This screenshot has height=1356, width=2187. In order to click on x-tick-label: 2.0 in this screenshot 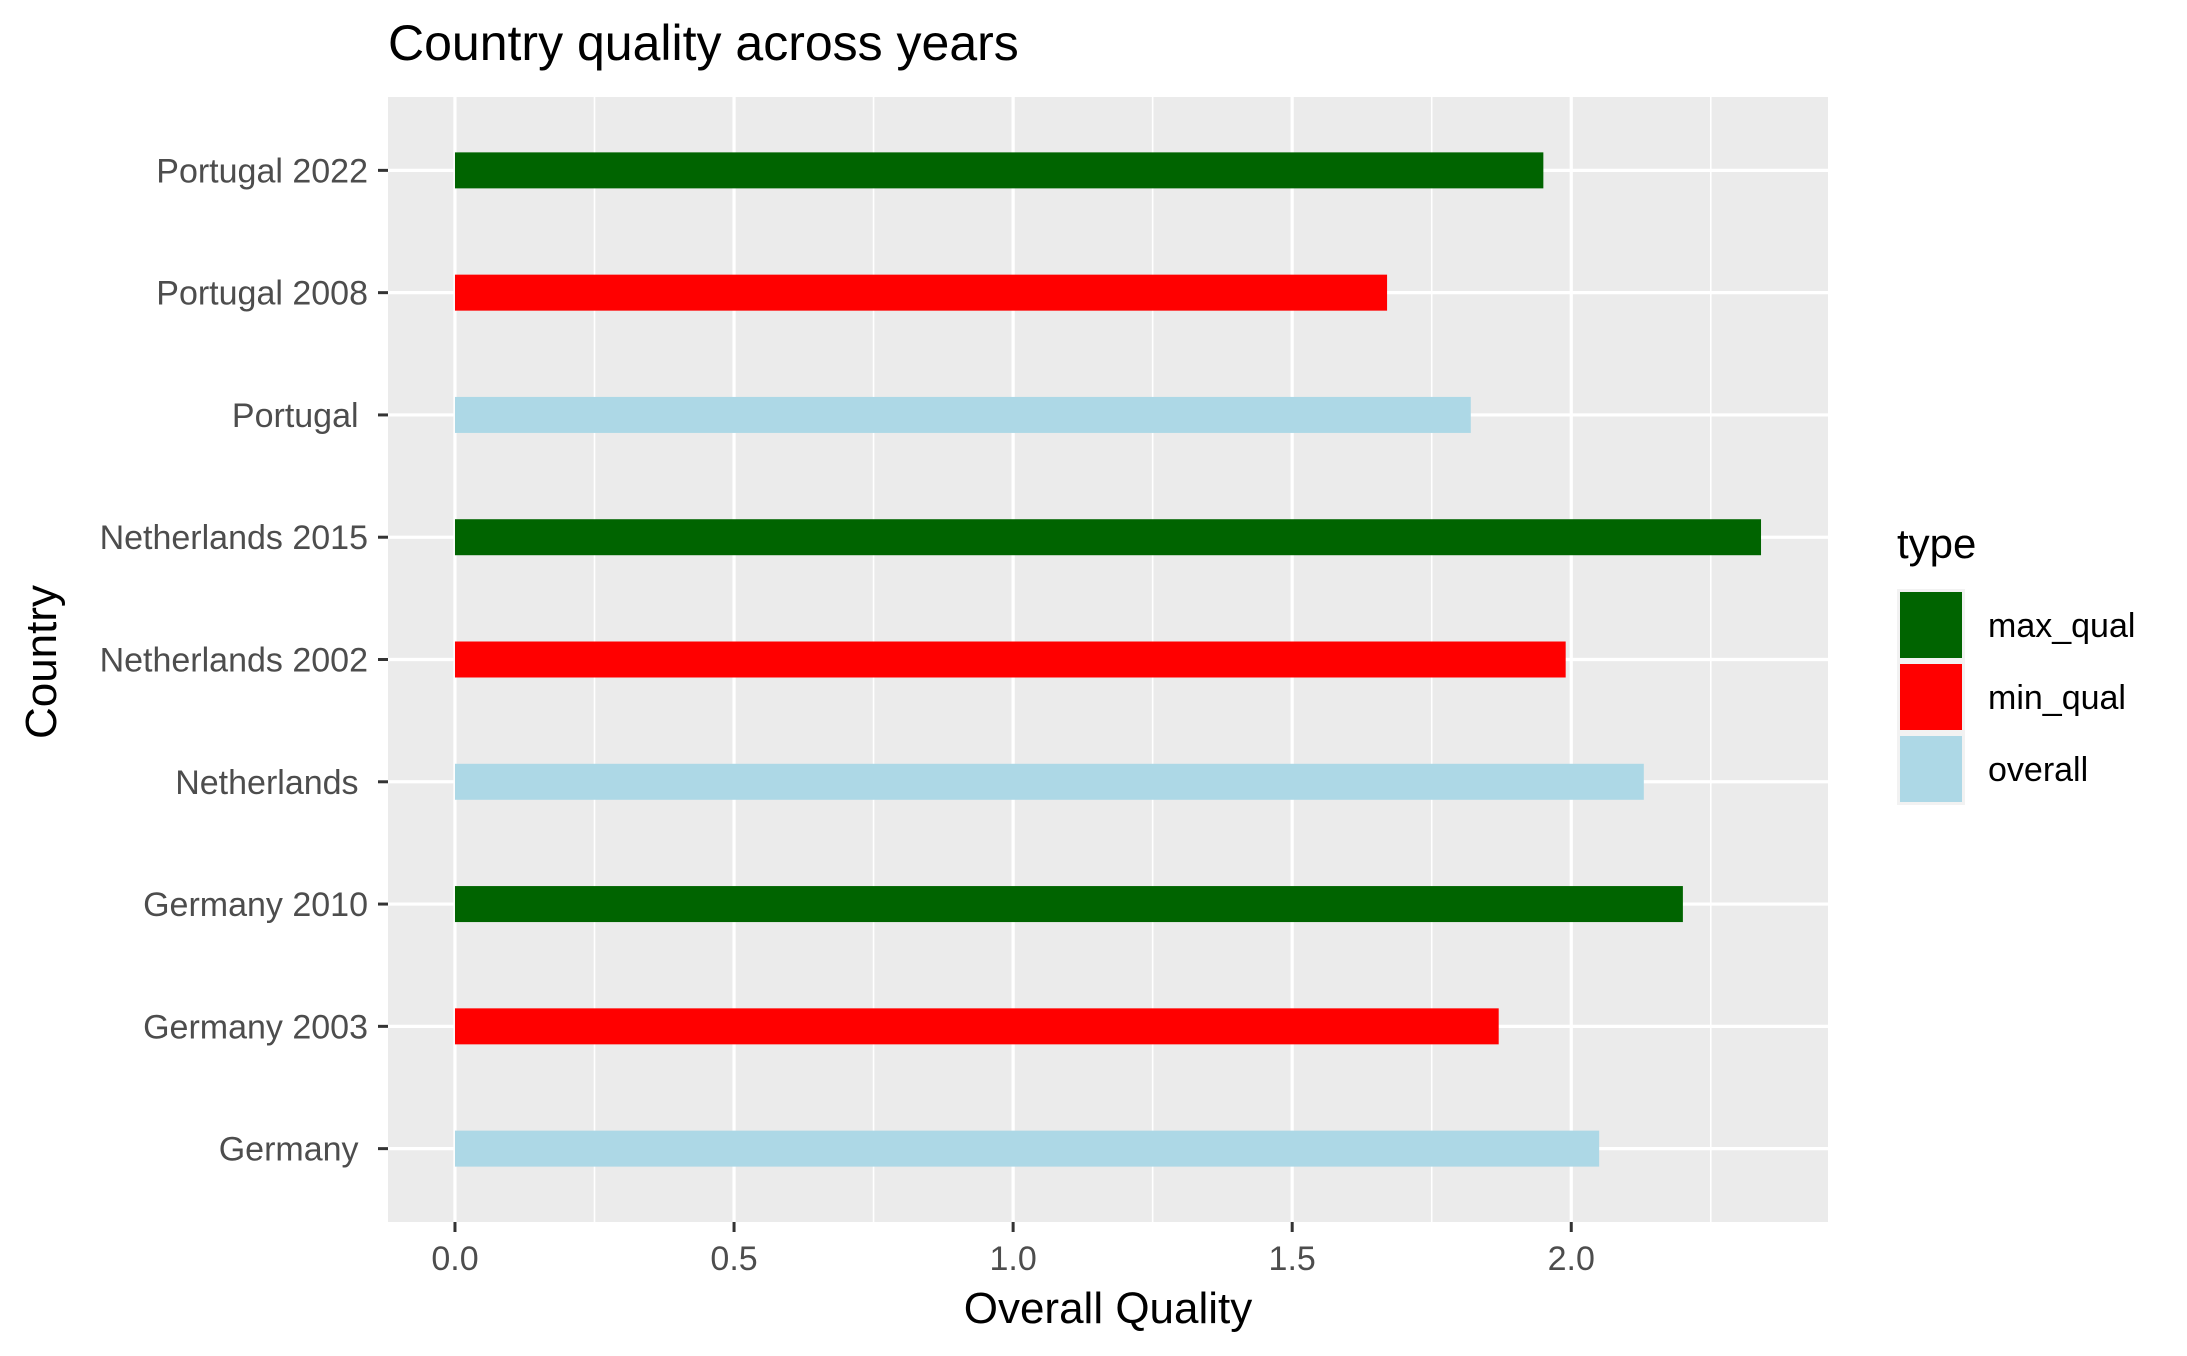, I will do `click(1571, 1259)`.